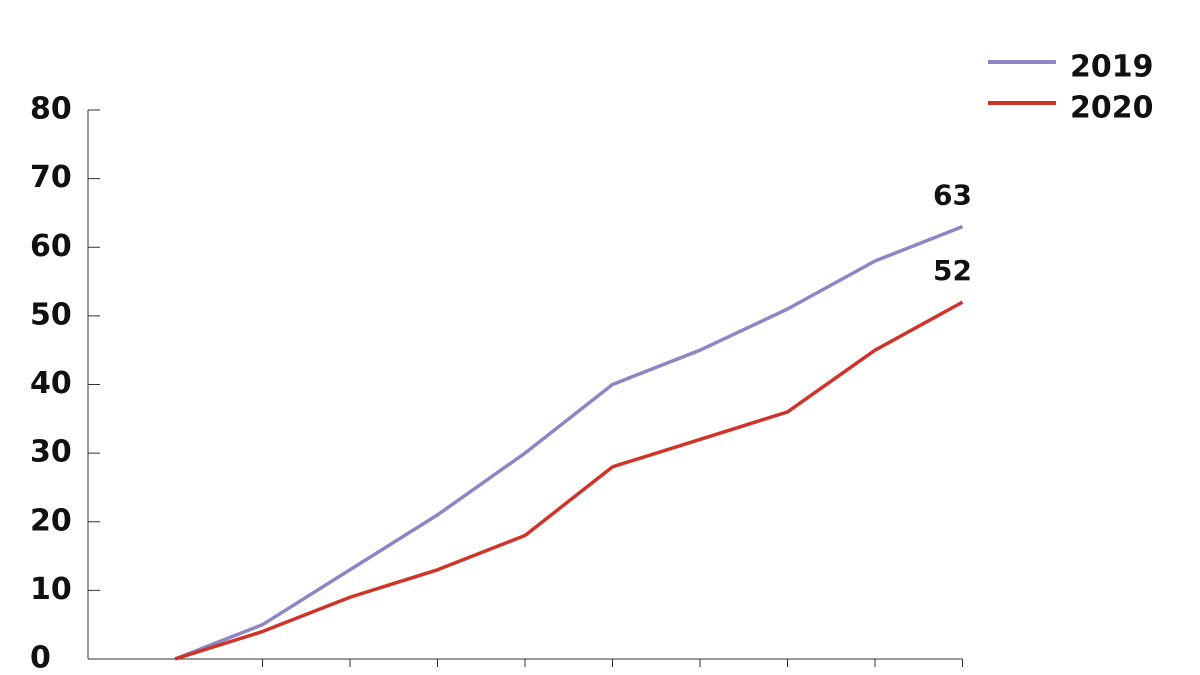 This screenshot has height=675, width=1200. What do you see at coordinates (51, 177) in the screenshot?
I see `y-tick-label: 70` at bounding box center [51, 177].